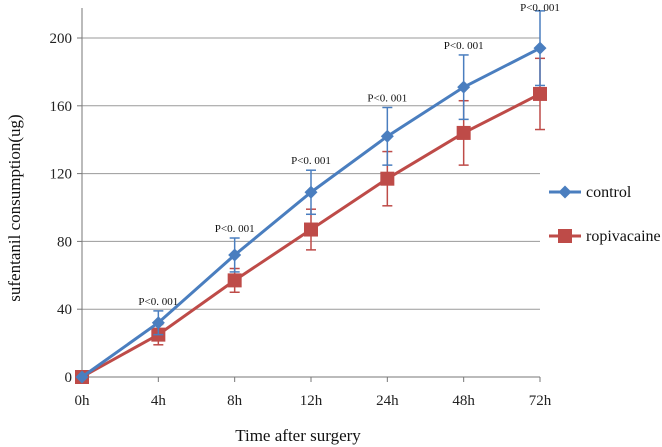  I want to click on x-tick-label: 48h, so click(463, 401).